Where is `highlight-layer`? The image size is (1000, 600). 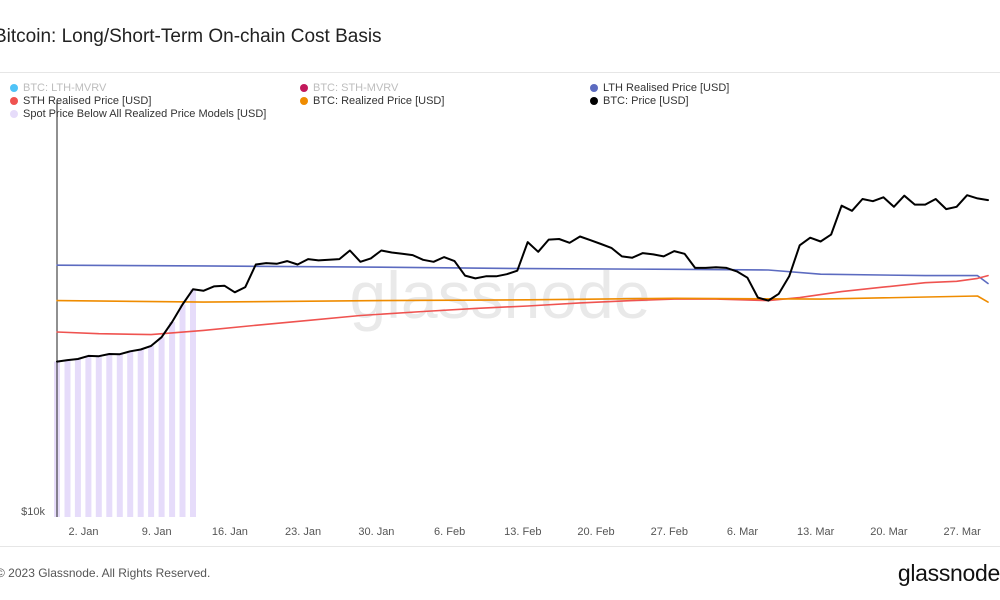
highlight-layer is located at coordinates (125, 403).